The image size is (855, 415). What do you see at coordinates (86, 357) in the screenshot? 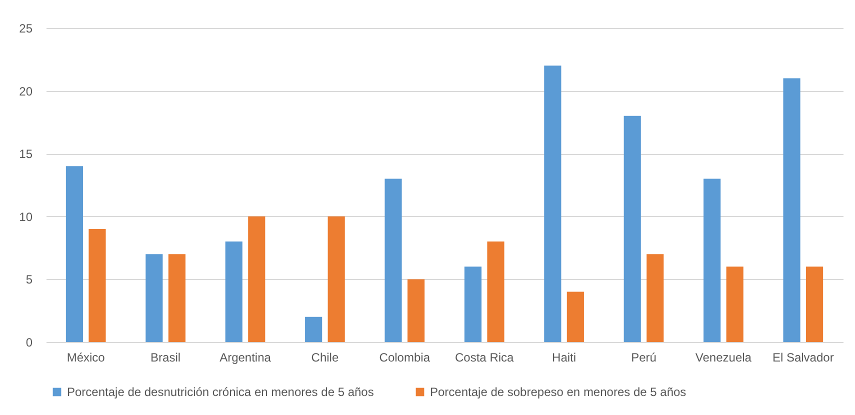
I see `x-tick-label: México` at bounding box center [86, 357].